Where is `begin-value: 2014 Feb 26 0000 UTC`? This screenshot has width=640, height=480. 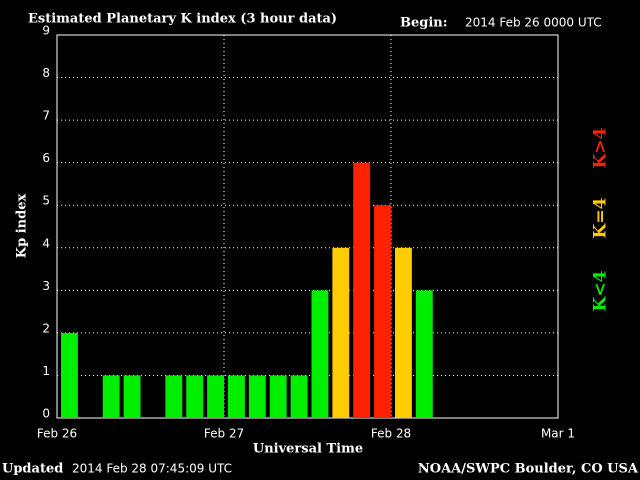
begin-value: 2014 Feb 26 0000 UTC is located at coordinates (533, 23).